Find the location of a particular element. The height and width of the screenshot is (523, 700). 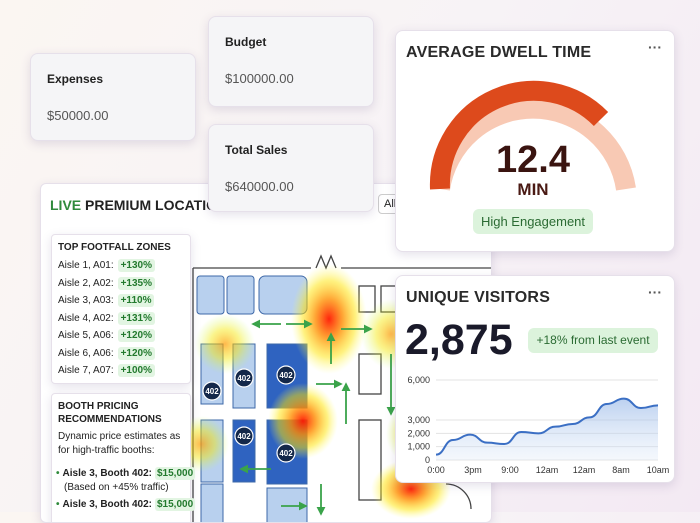

dwell-unit: MIN is located at coordinates (533, 189).